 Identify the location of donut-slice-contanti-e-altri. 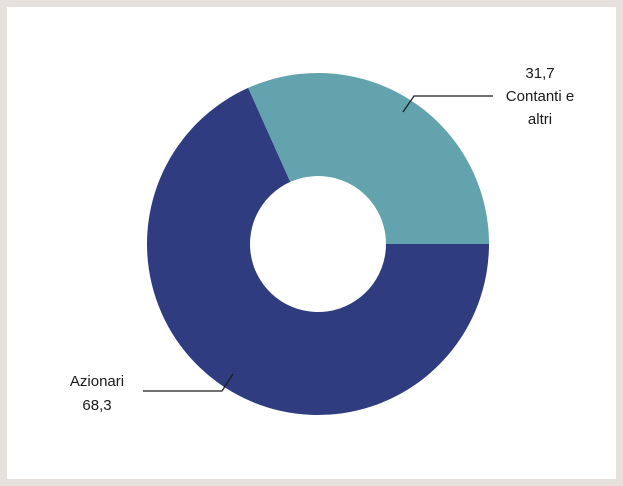
(368, 158).